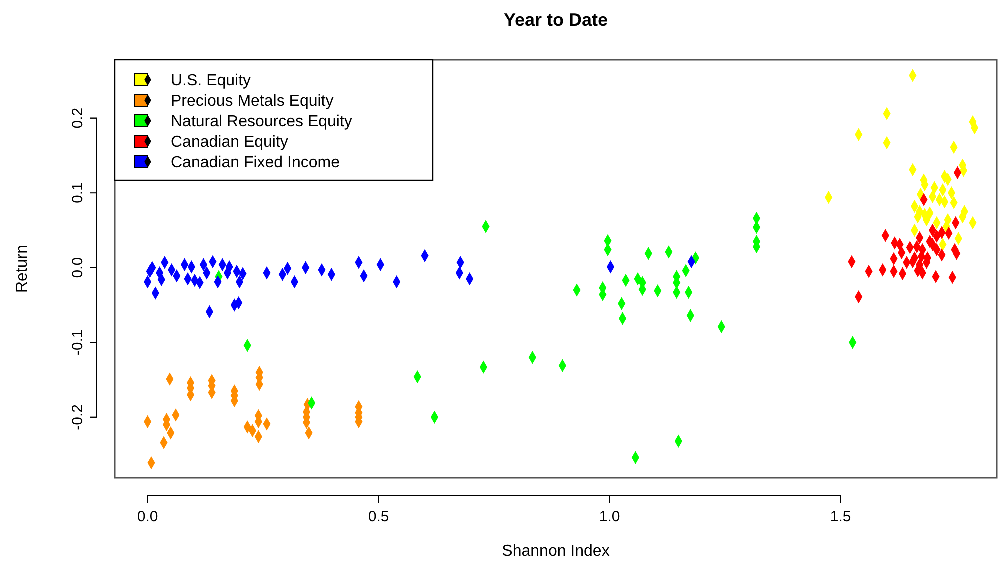 Image resolution: width=998 pixels, height=563 pixels. What do you see at coordinates (841, 517) in the screenshot?
I see `x-tick-label: 1.5` at bounding box center [841, 517].